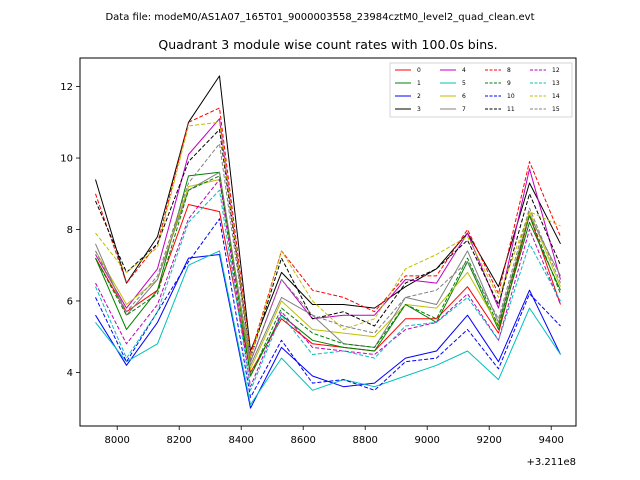 This screenshot has height=480, width=640. Describe the element at coordinates (302, 440) in the screenshot. I see `x-tick-label: 8600` at that location.